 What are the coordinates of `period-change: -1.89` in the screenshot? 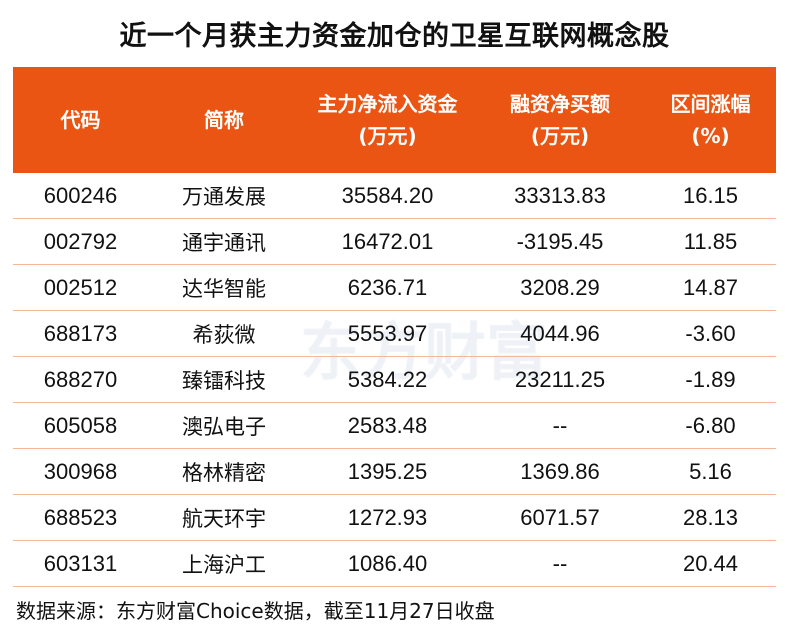 It's located at (710, 379).